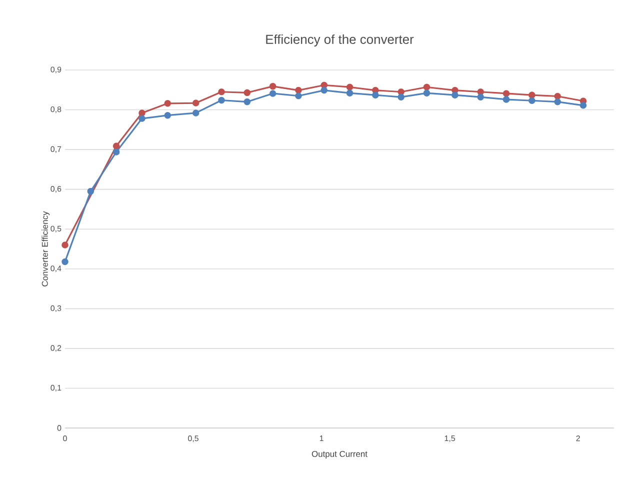  Describe the element at coordinates (46, 248) in the screenshot. I see `y-axis-title: Converter Efficiency` at that location.